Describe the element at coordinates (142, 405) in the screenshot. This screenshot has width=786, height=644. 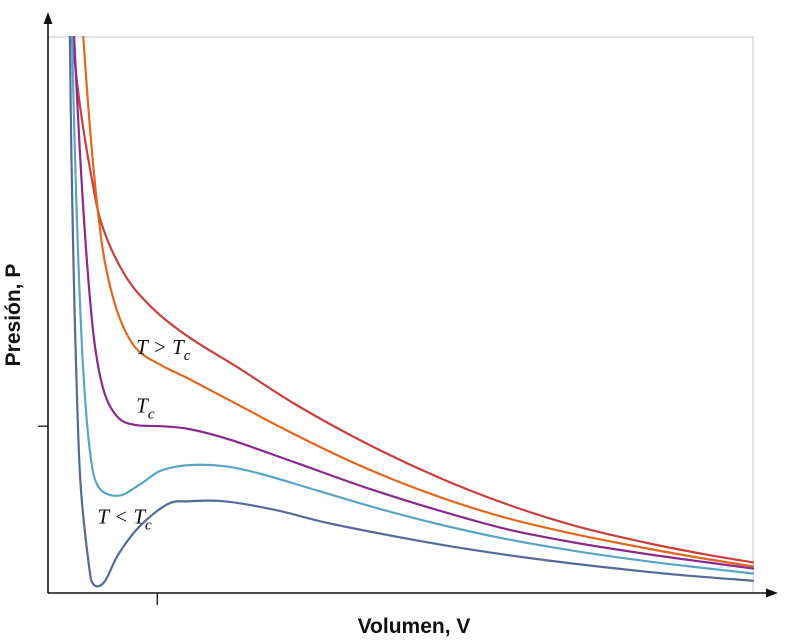
I see `curve-label-base: T` at that location.